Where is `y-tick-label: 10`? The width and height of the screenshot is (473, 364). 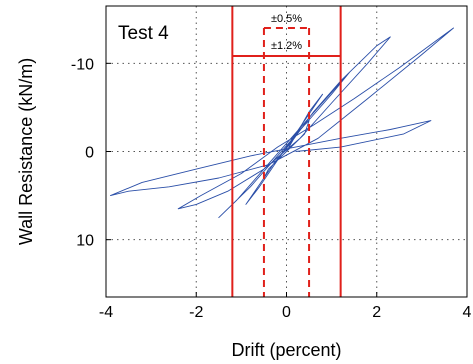 y-tick-label: 10 is located at coordinates (85, 241).